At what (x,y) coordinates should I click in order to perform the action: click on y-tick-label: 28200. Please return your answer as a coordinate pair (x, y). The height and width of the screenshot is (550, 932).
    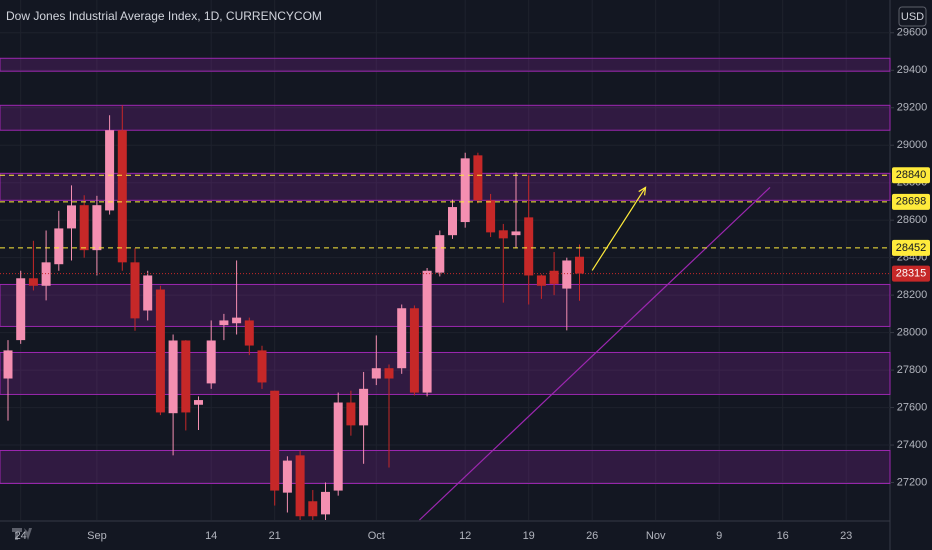
    Looking at the image, I should click on (912, 295).